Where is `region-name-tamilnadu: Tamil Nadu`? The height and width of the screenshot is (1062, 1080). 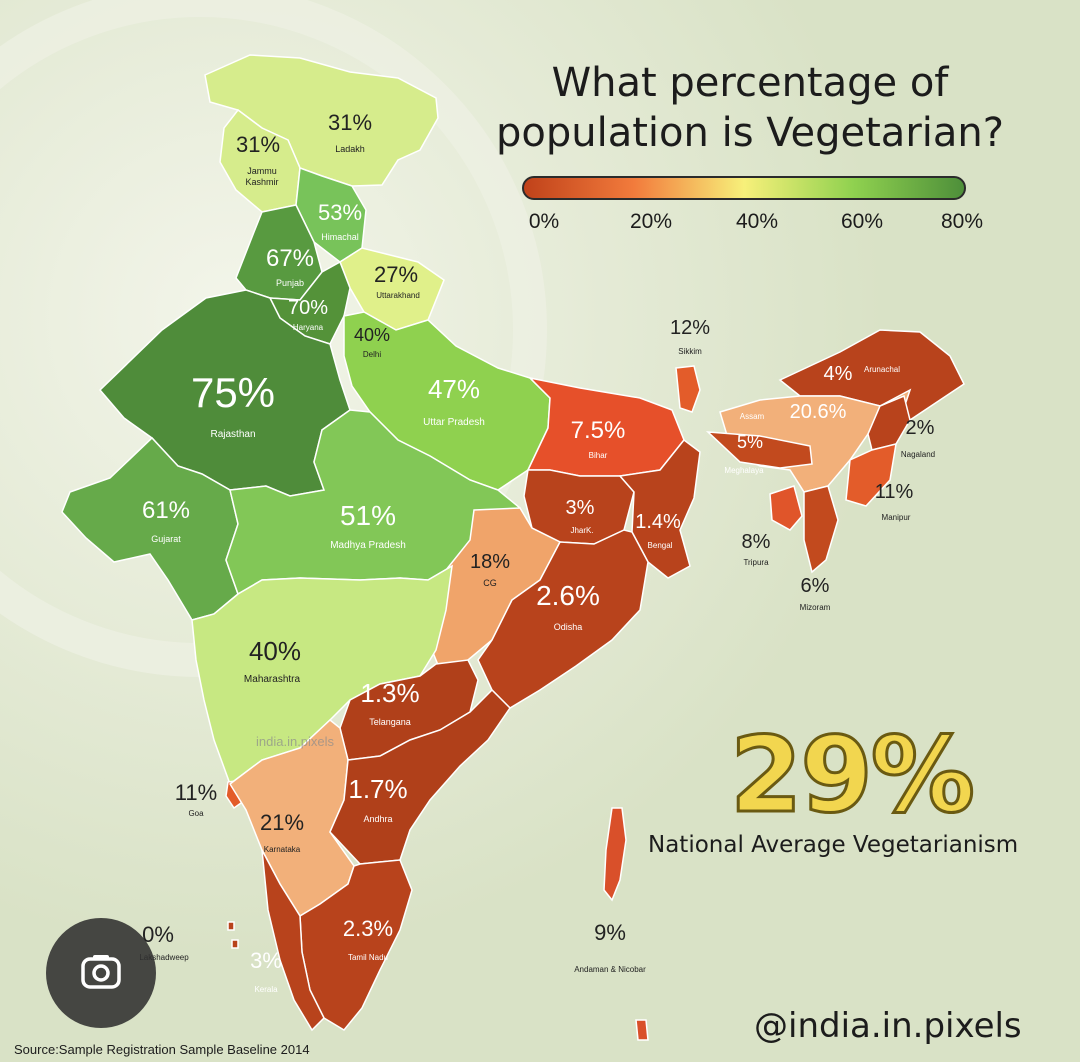 region-name-tamilnadu: Tamil Nadu is located at coordinates (368, 957).